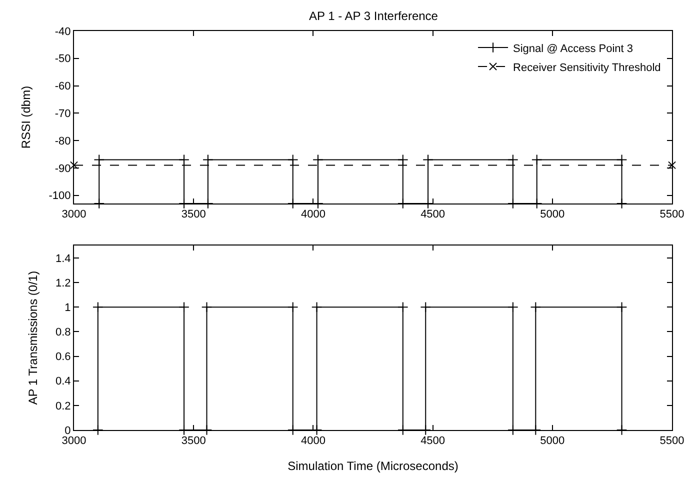 This screenshot has width=696, height=483. Describe the element at coordinates (63, 332) in the screenshot. I see `y-tick-label: 0.8` at that location.